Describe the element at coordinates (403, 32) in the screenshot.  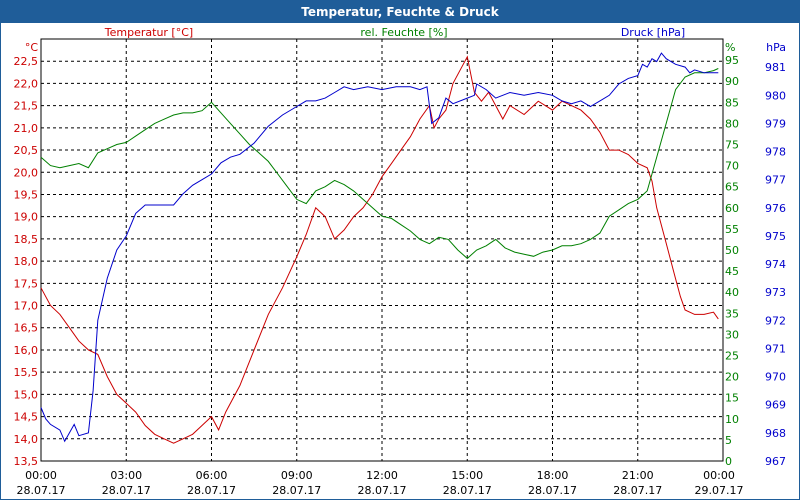
I see `humidity-axis-title: rel. Feuchte [%]` at that location.